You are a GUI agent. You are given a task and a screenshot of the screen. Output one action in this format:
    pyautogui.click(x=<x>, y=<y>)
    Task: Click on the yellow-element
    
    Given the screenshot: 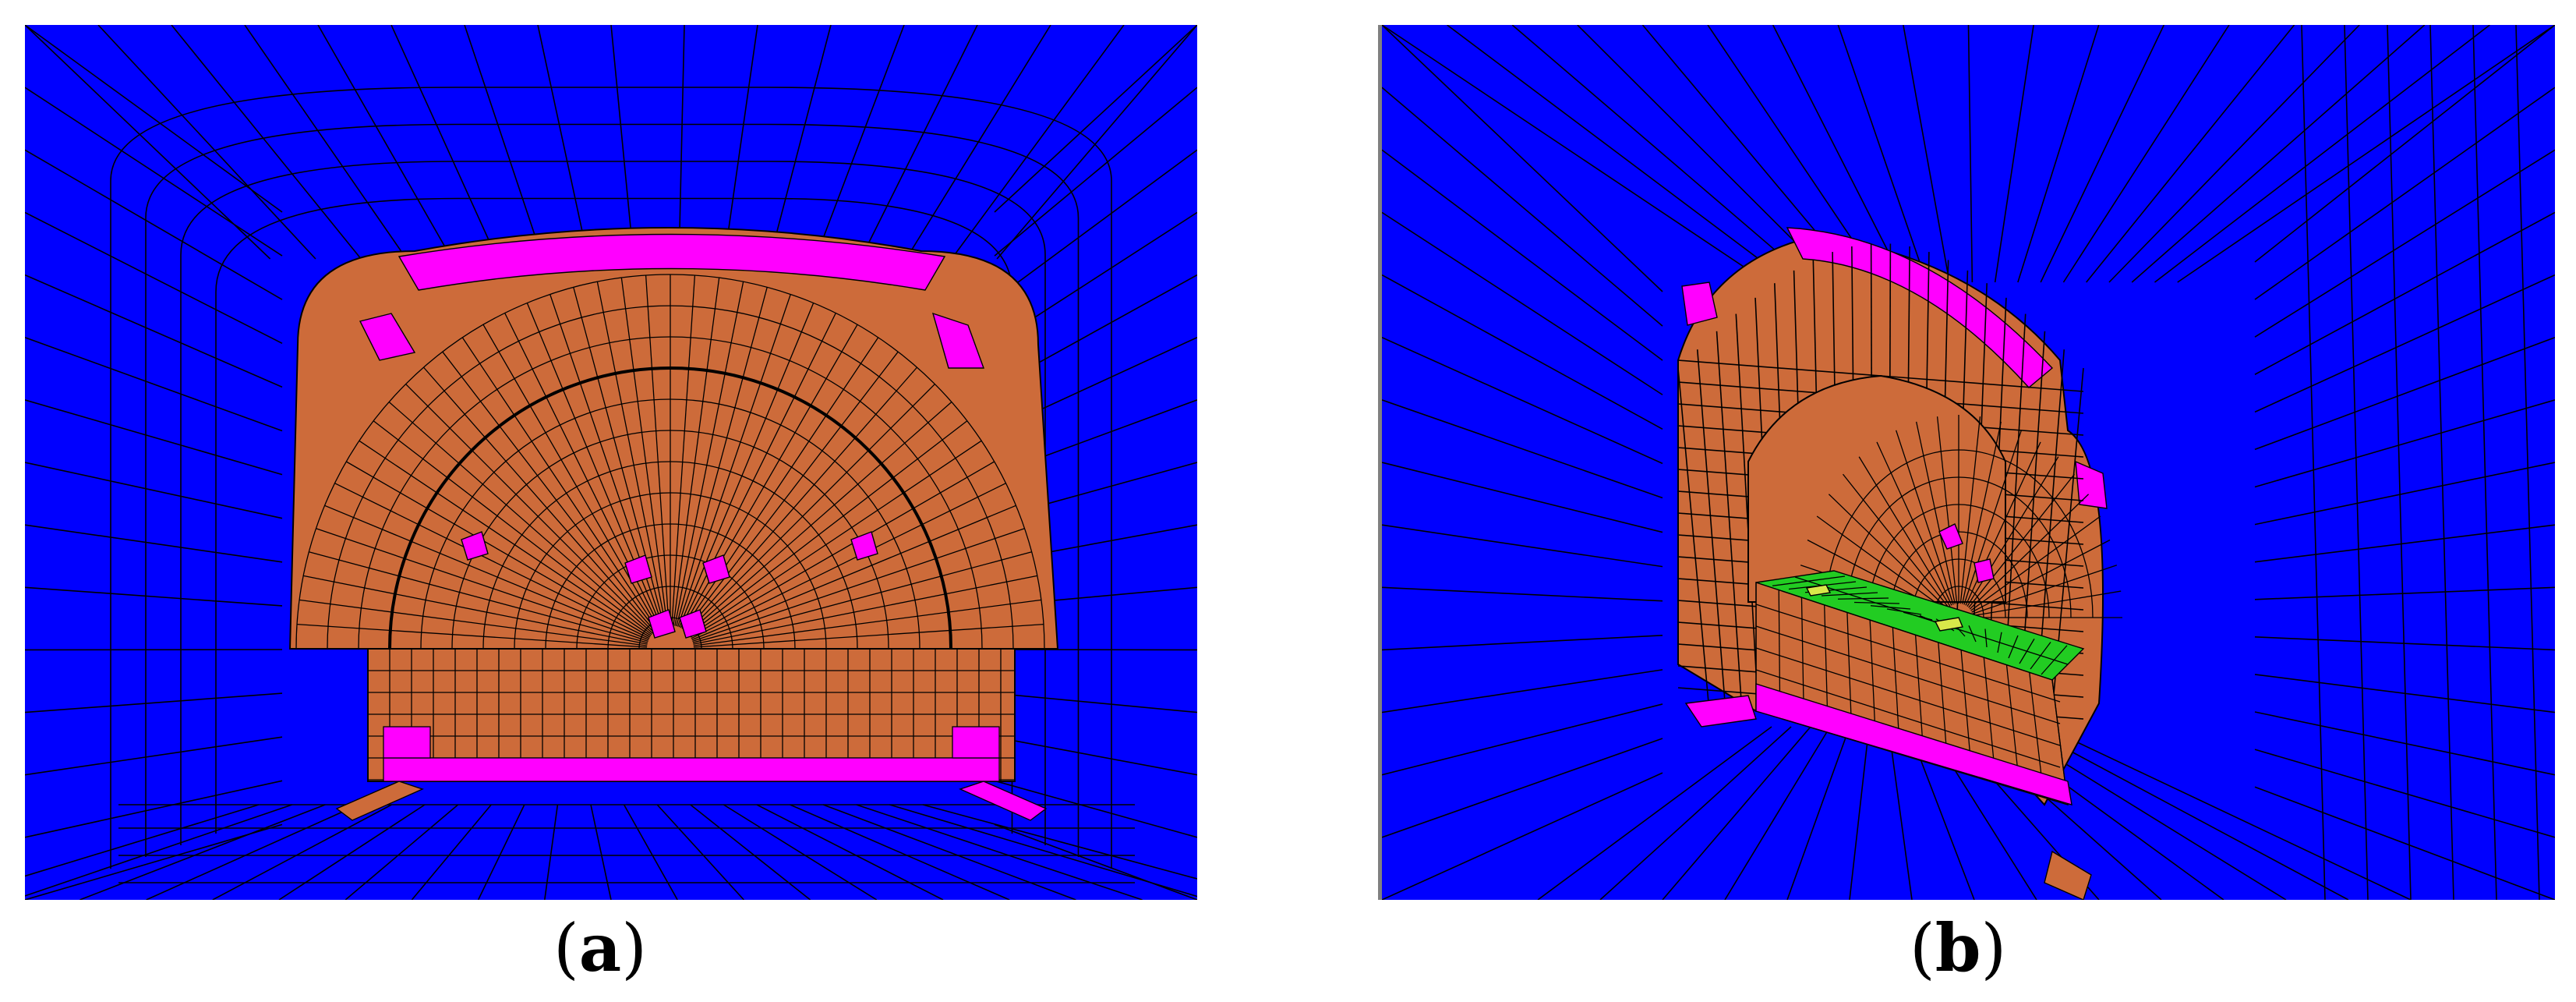 What is the action you would take?
    pyautogui.click(x=1948, y=624)
    